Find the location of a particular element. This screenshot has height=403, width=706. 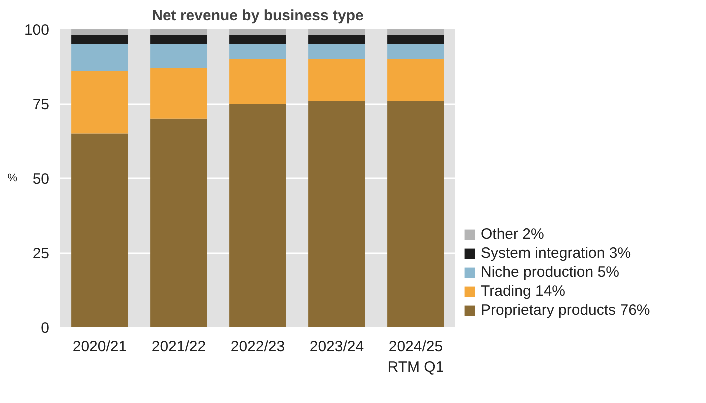

chart-title: Net revenue by business type is located at coordinates (258, 16).